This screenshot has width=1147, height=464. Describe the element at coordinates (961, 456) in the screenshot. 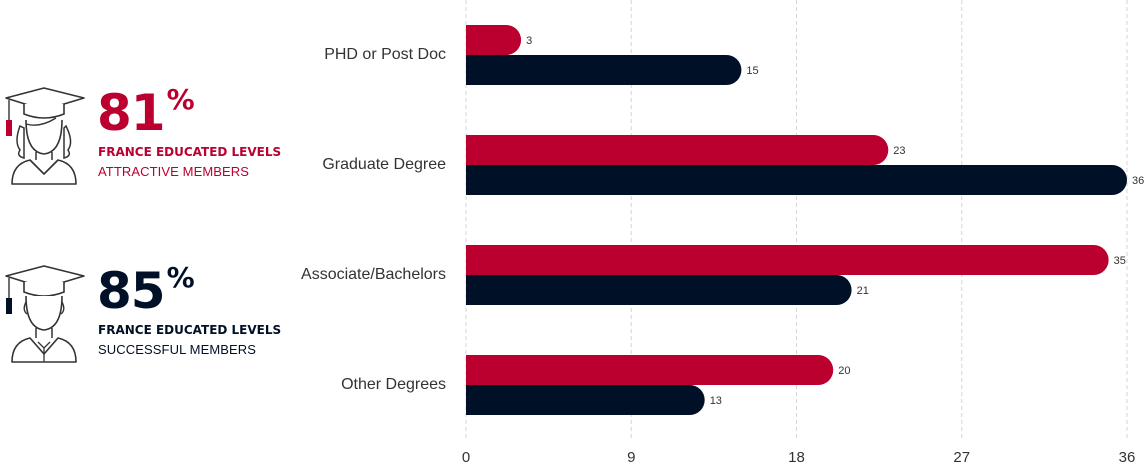

I see `x-tick-label: 27` at that location.